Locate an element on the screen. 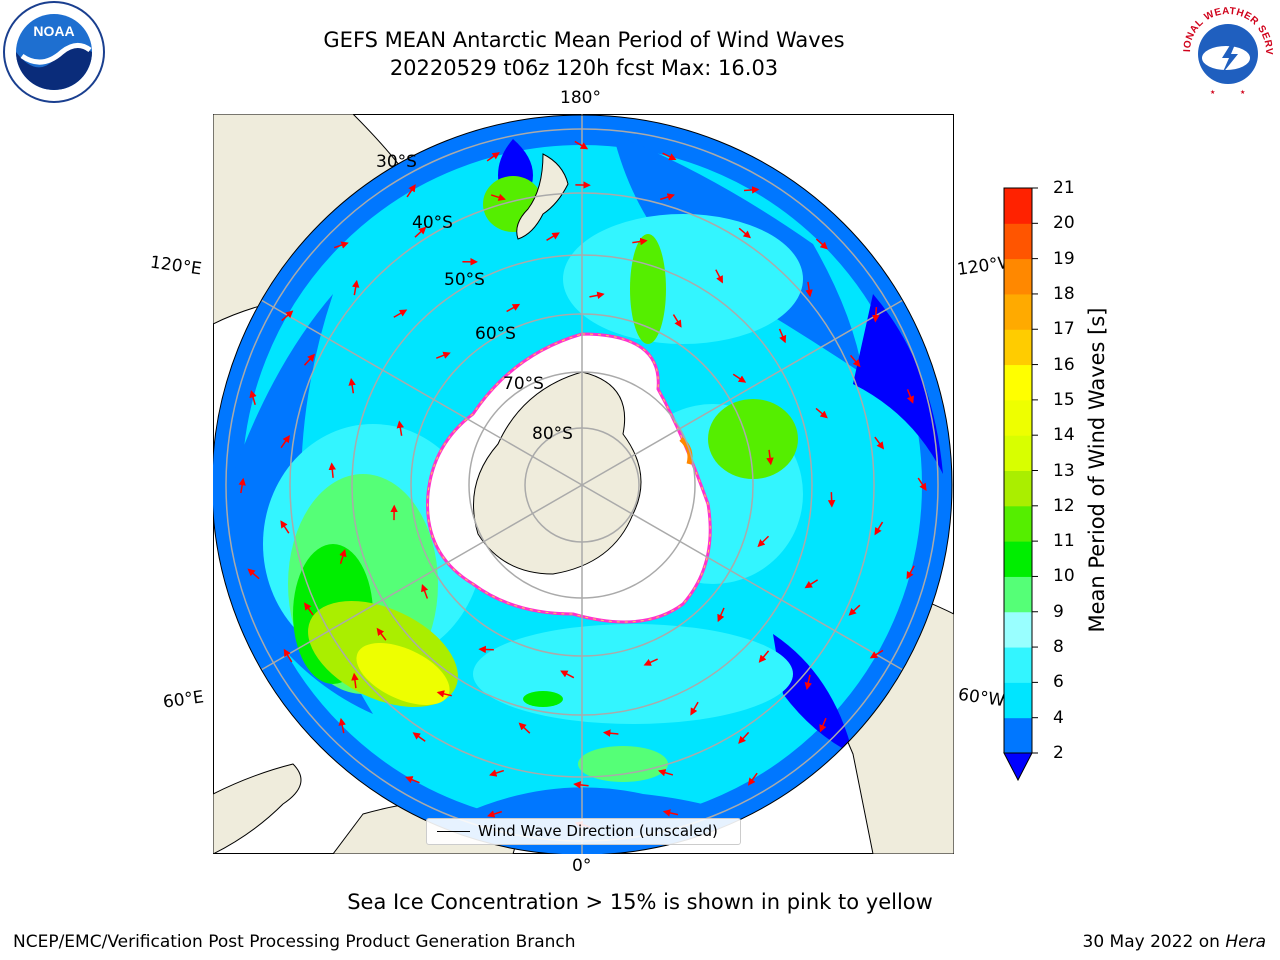 The width and height of the screenshot is (1280, 960). footer-date: 30 May 2022 on is located at coordinates (1154, 942).